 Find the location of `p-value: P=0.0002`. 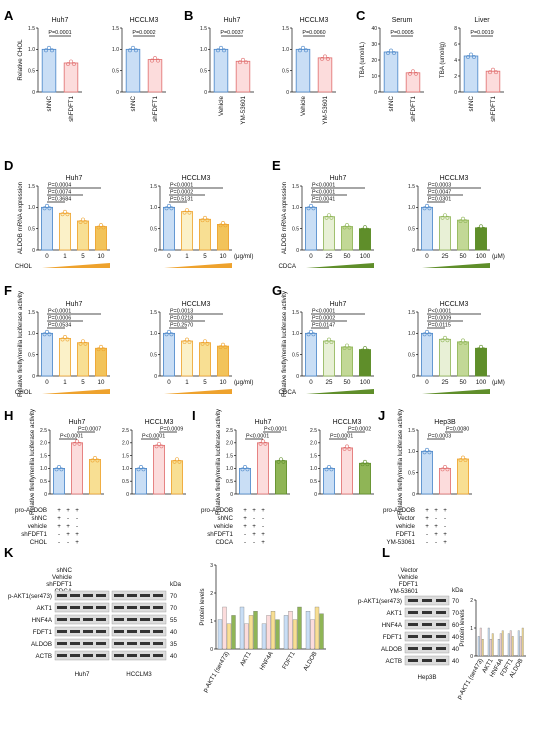

p-value: P=0.0002 is located at coordinates (323, 319).